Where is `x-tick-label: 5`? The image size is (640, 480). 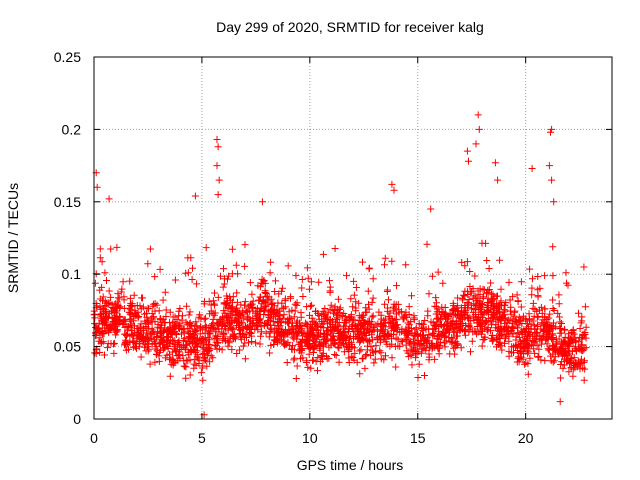
x-tick-label: 5 is located at coordinates (202, 438).